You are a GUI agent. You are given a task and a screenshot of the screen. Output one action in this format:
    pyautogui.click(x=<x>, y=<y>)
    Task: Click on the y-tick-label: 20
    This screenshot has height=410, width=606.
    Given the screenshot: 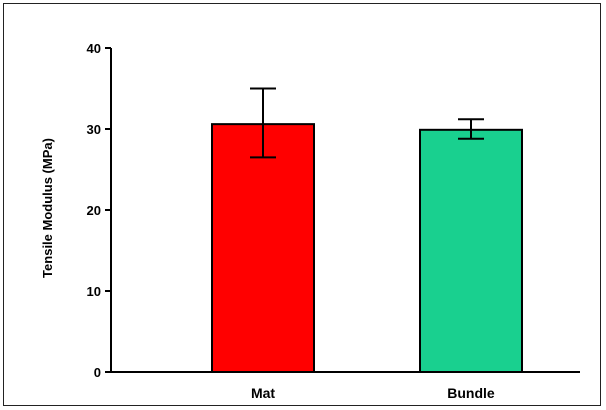 What is the action you would take?
    pyautogui.click(x=94, y=210)
    